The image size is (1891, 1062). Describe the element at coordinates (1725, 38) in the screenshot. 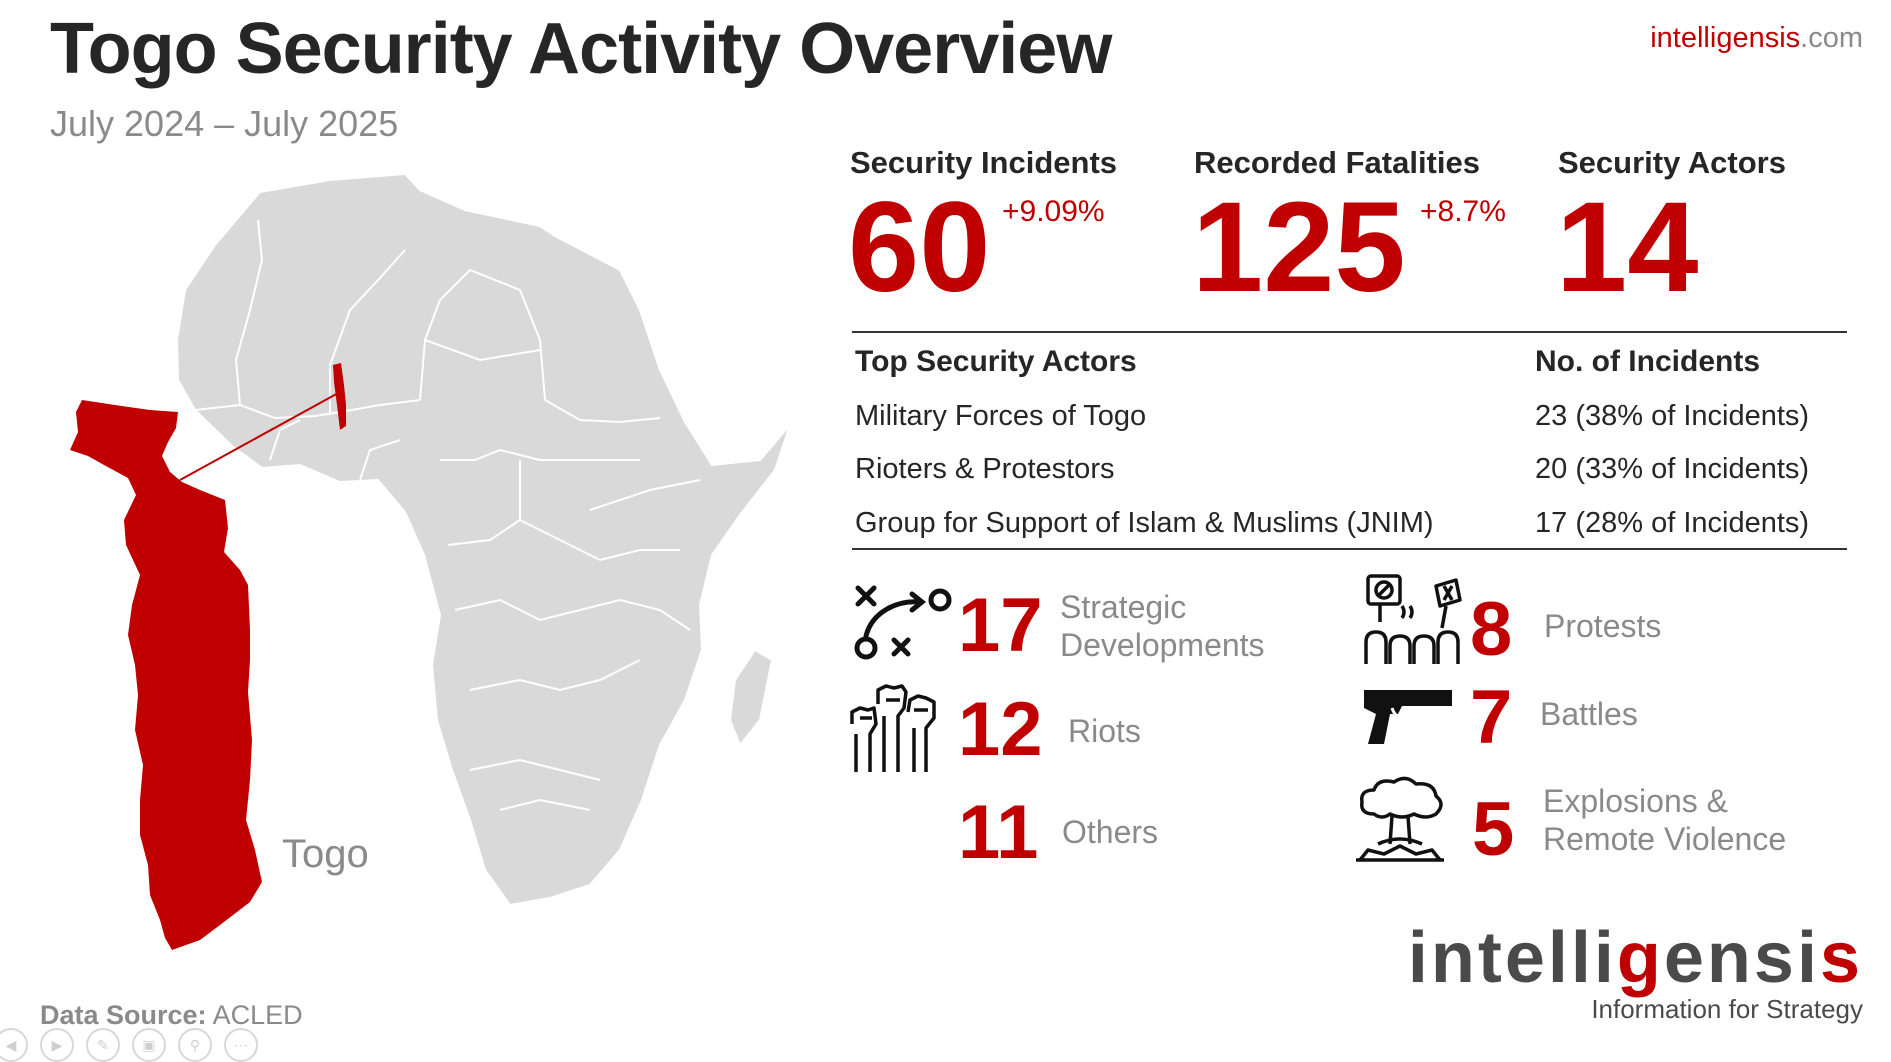

I see `site-name: intelligensis` at that location.